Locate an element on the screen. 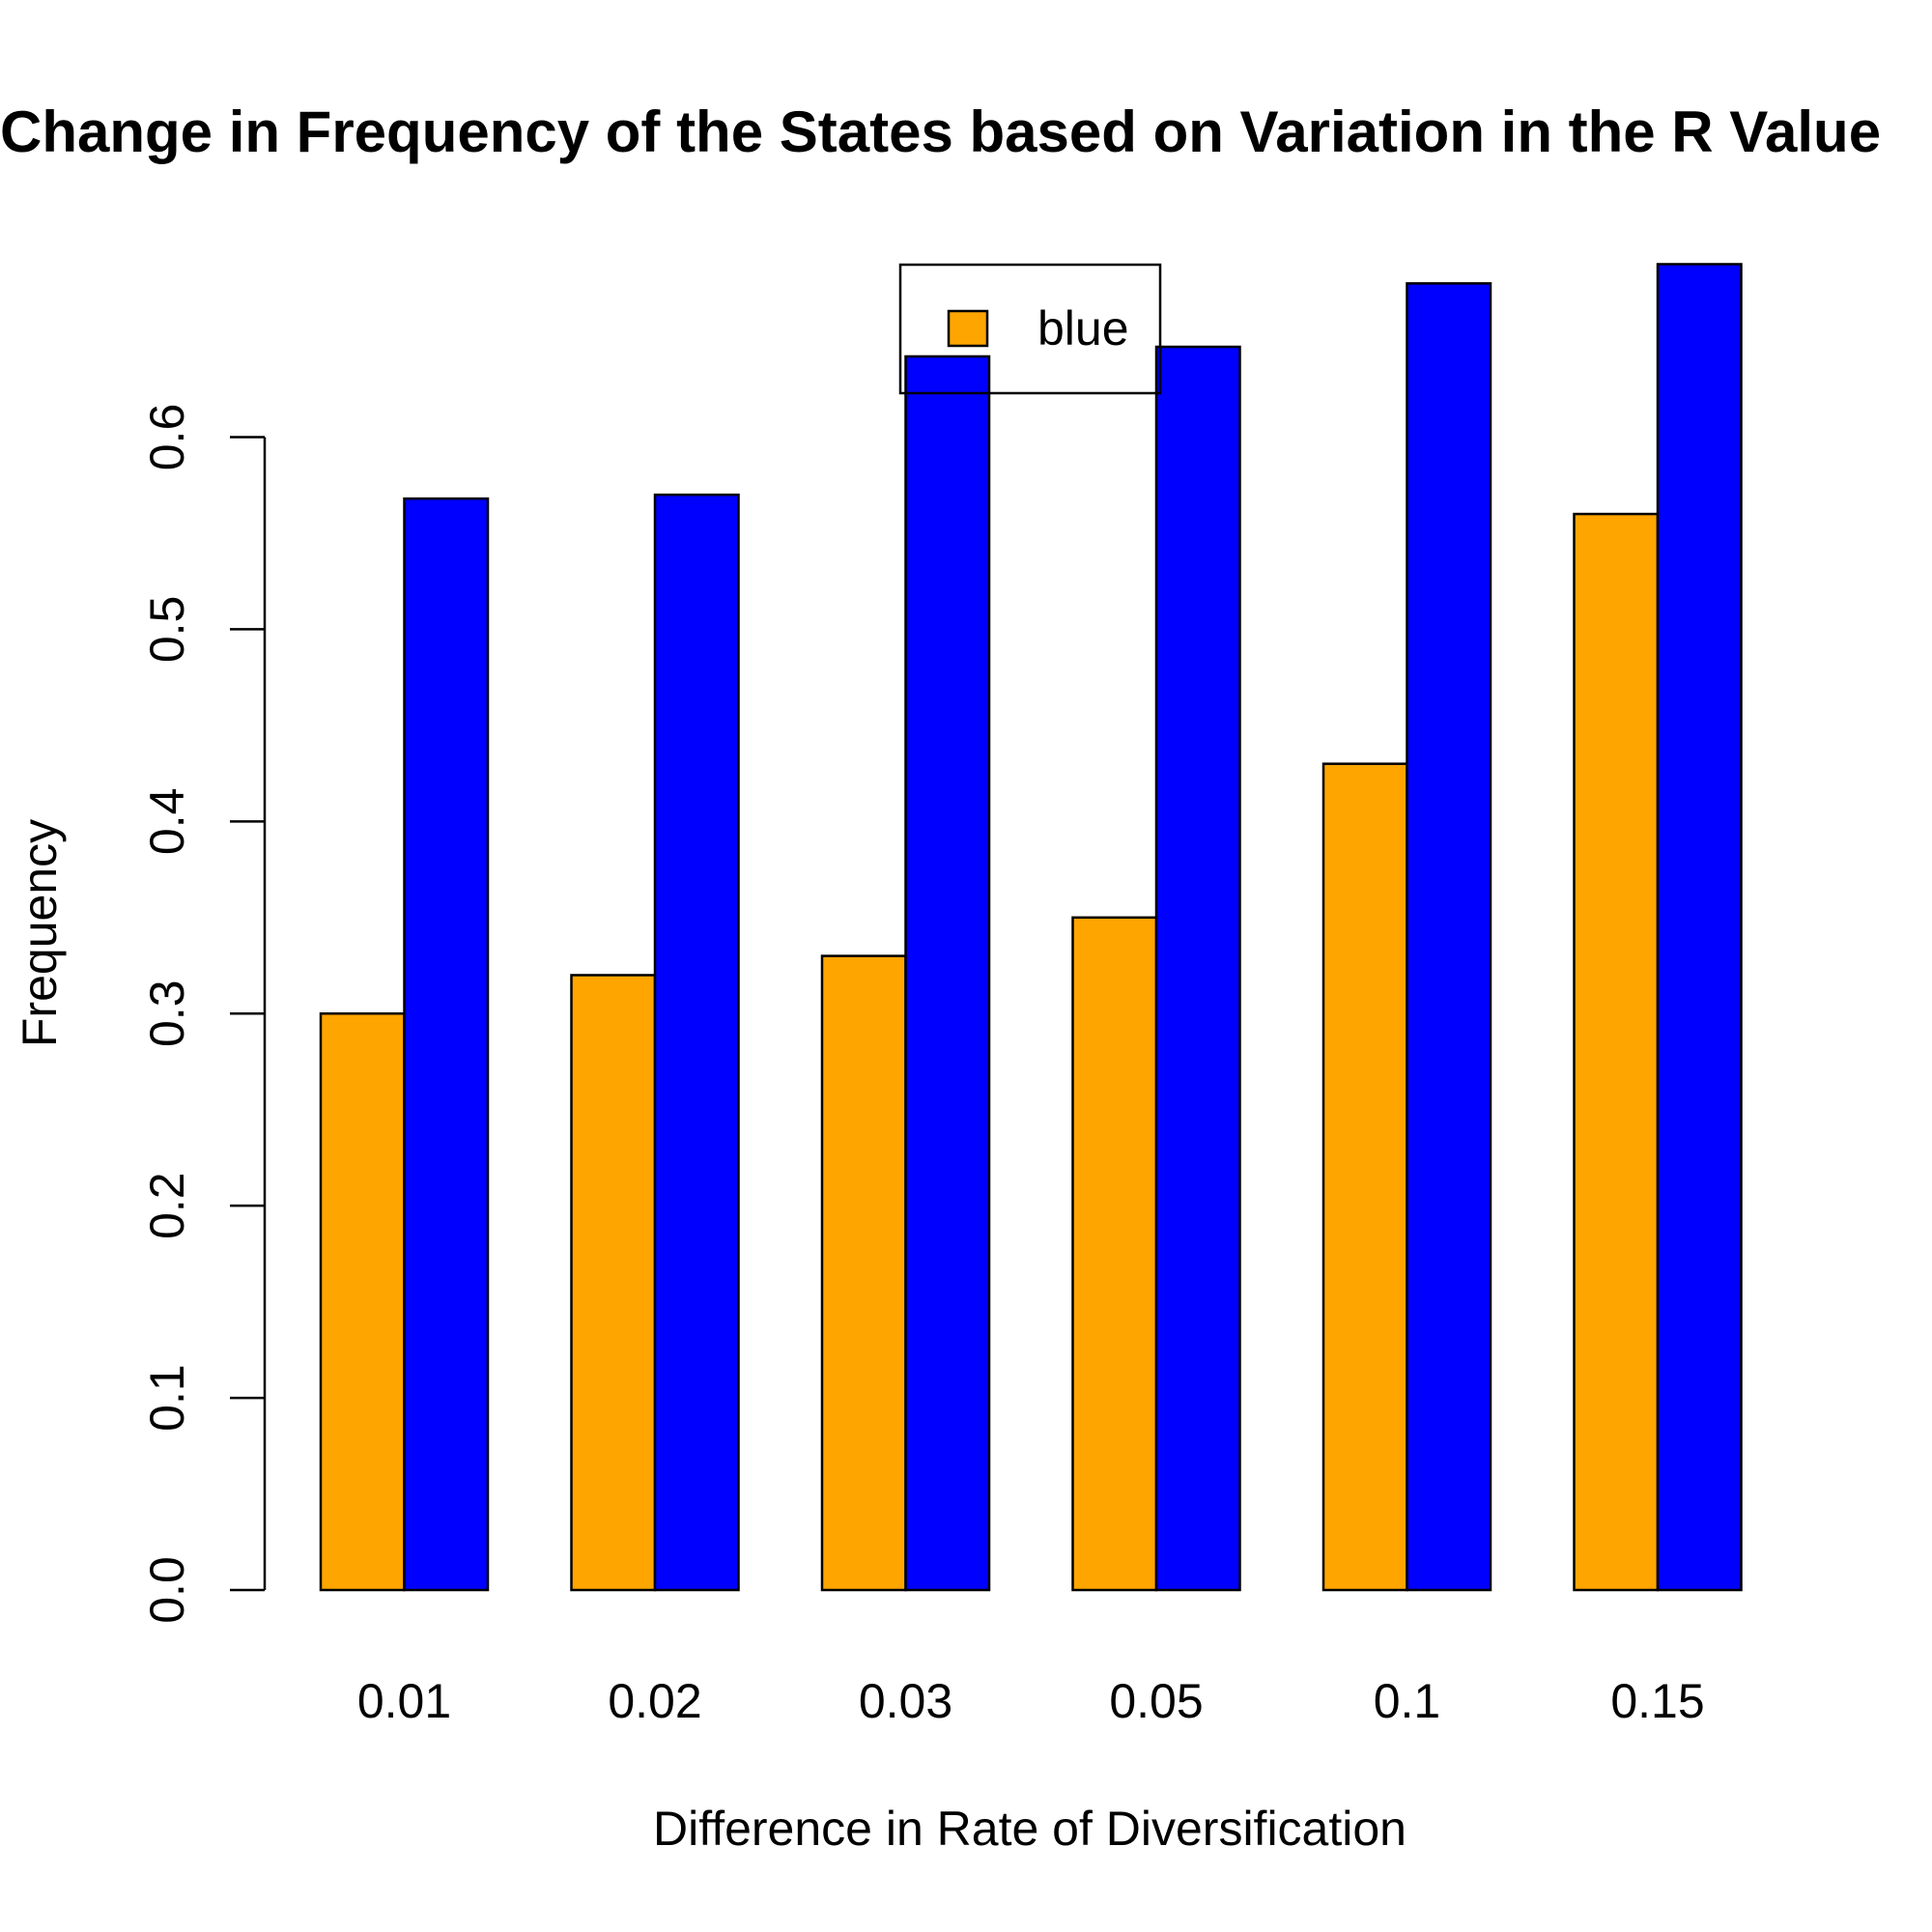 The height and width of the screenshot is (1932, 1932). x-axis-label: Difference in Rate of Diversification is located at coordinates (1029, 1829).